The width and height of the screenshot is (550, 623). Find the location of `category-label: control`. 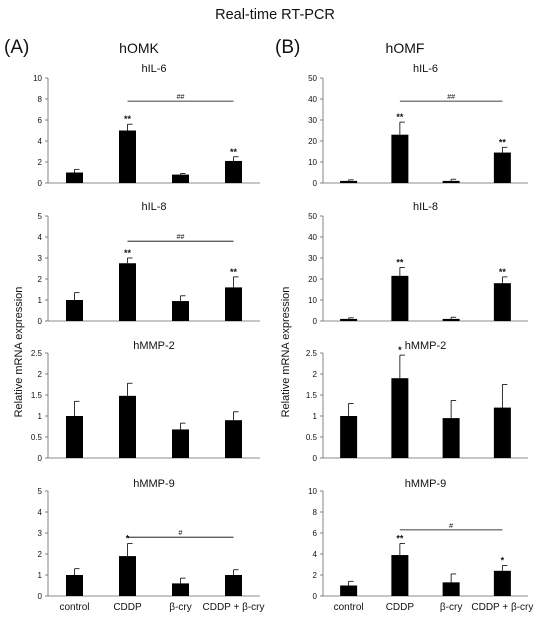

category-label: control is located at coordinates (74, 607).